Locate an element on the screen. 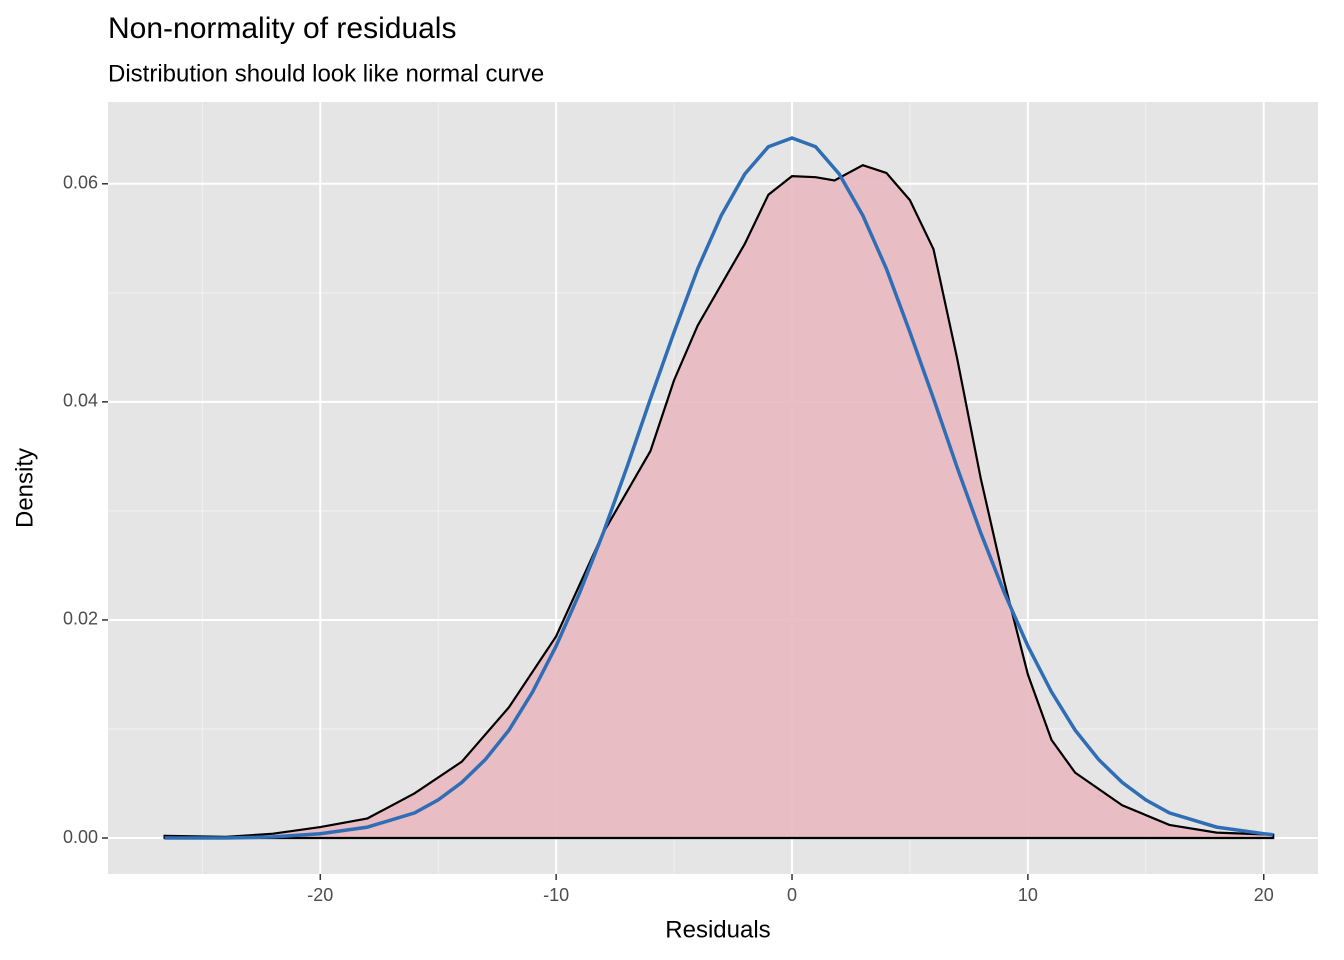 This screenshot has width=1344, height=960. y-axis-label: Density is located at coordinates (24, 488).